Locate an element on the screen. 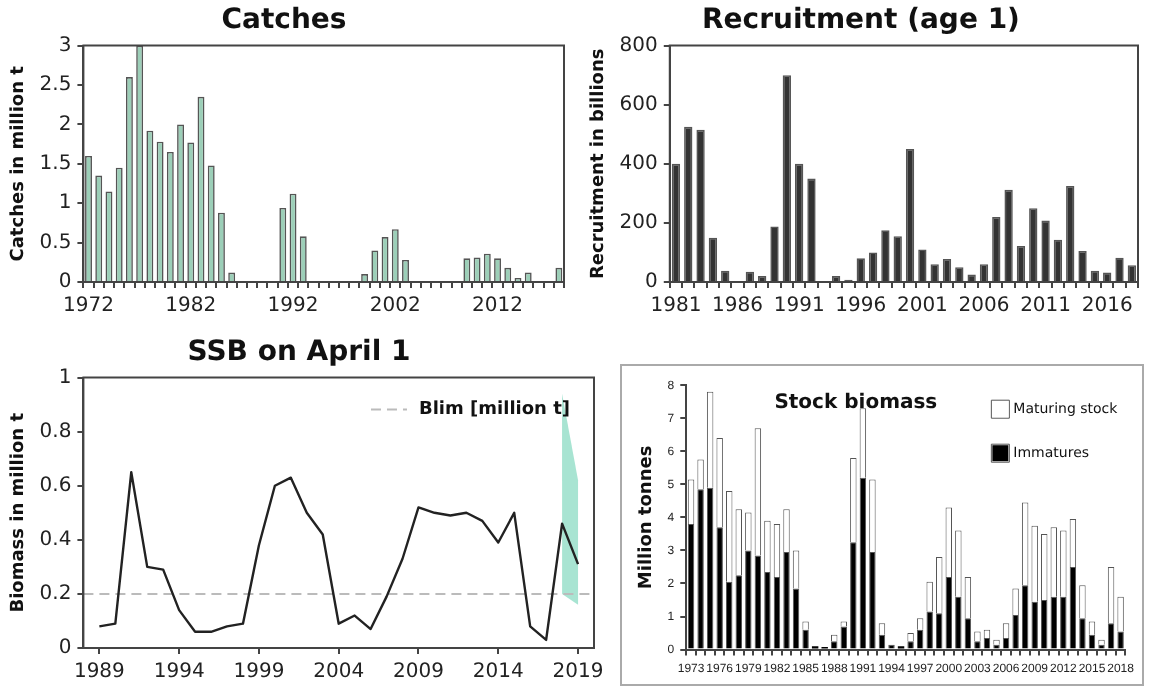  y-axis-title: Recruitment in billions is located at coordinates (599, 164).